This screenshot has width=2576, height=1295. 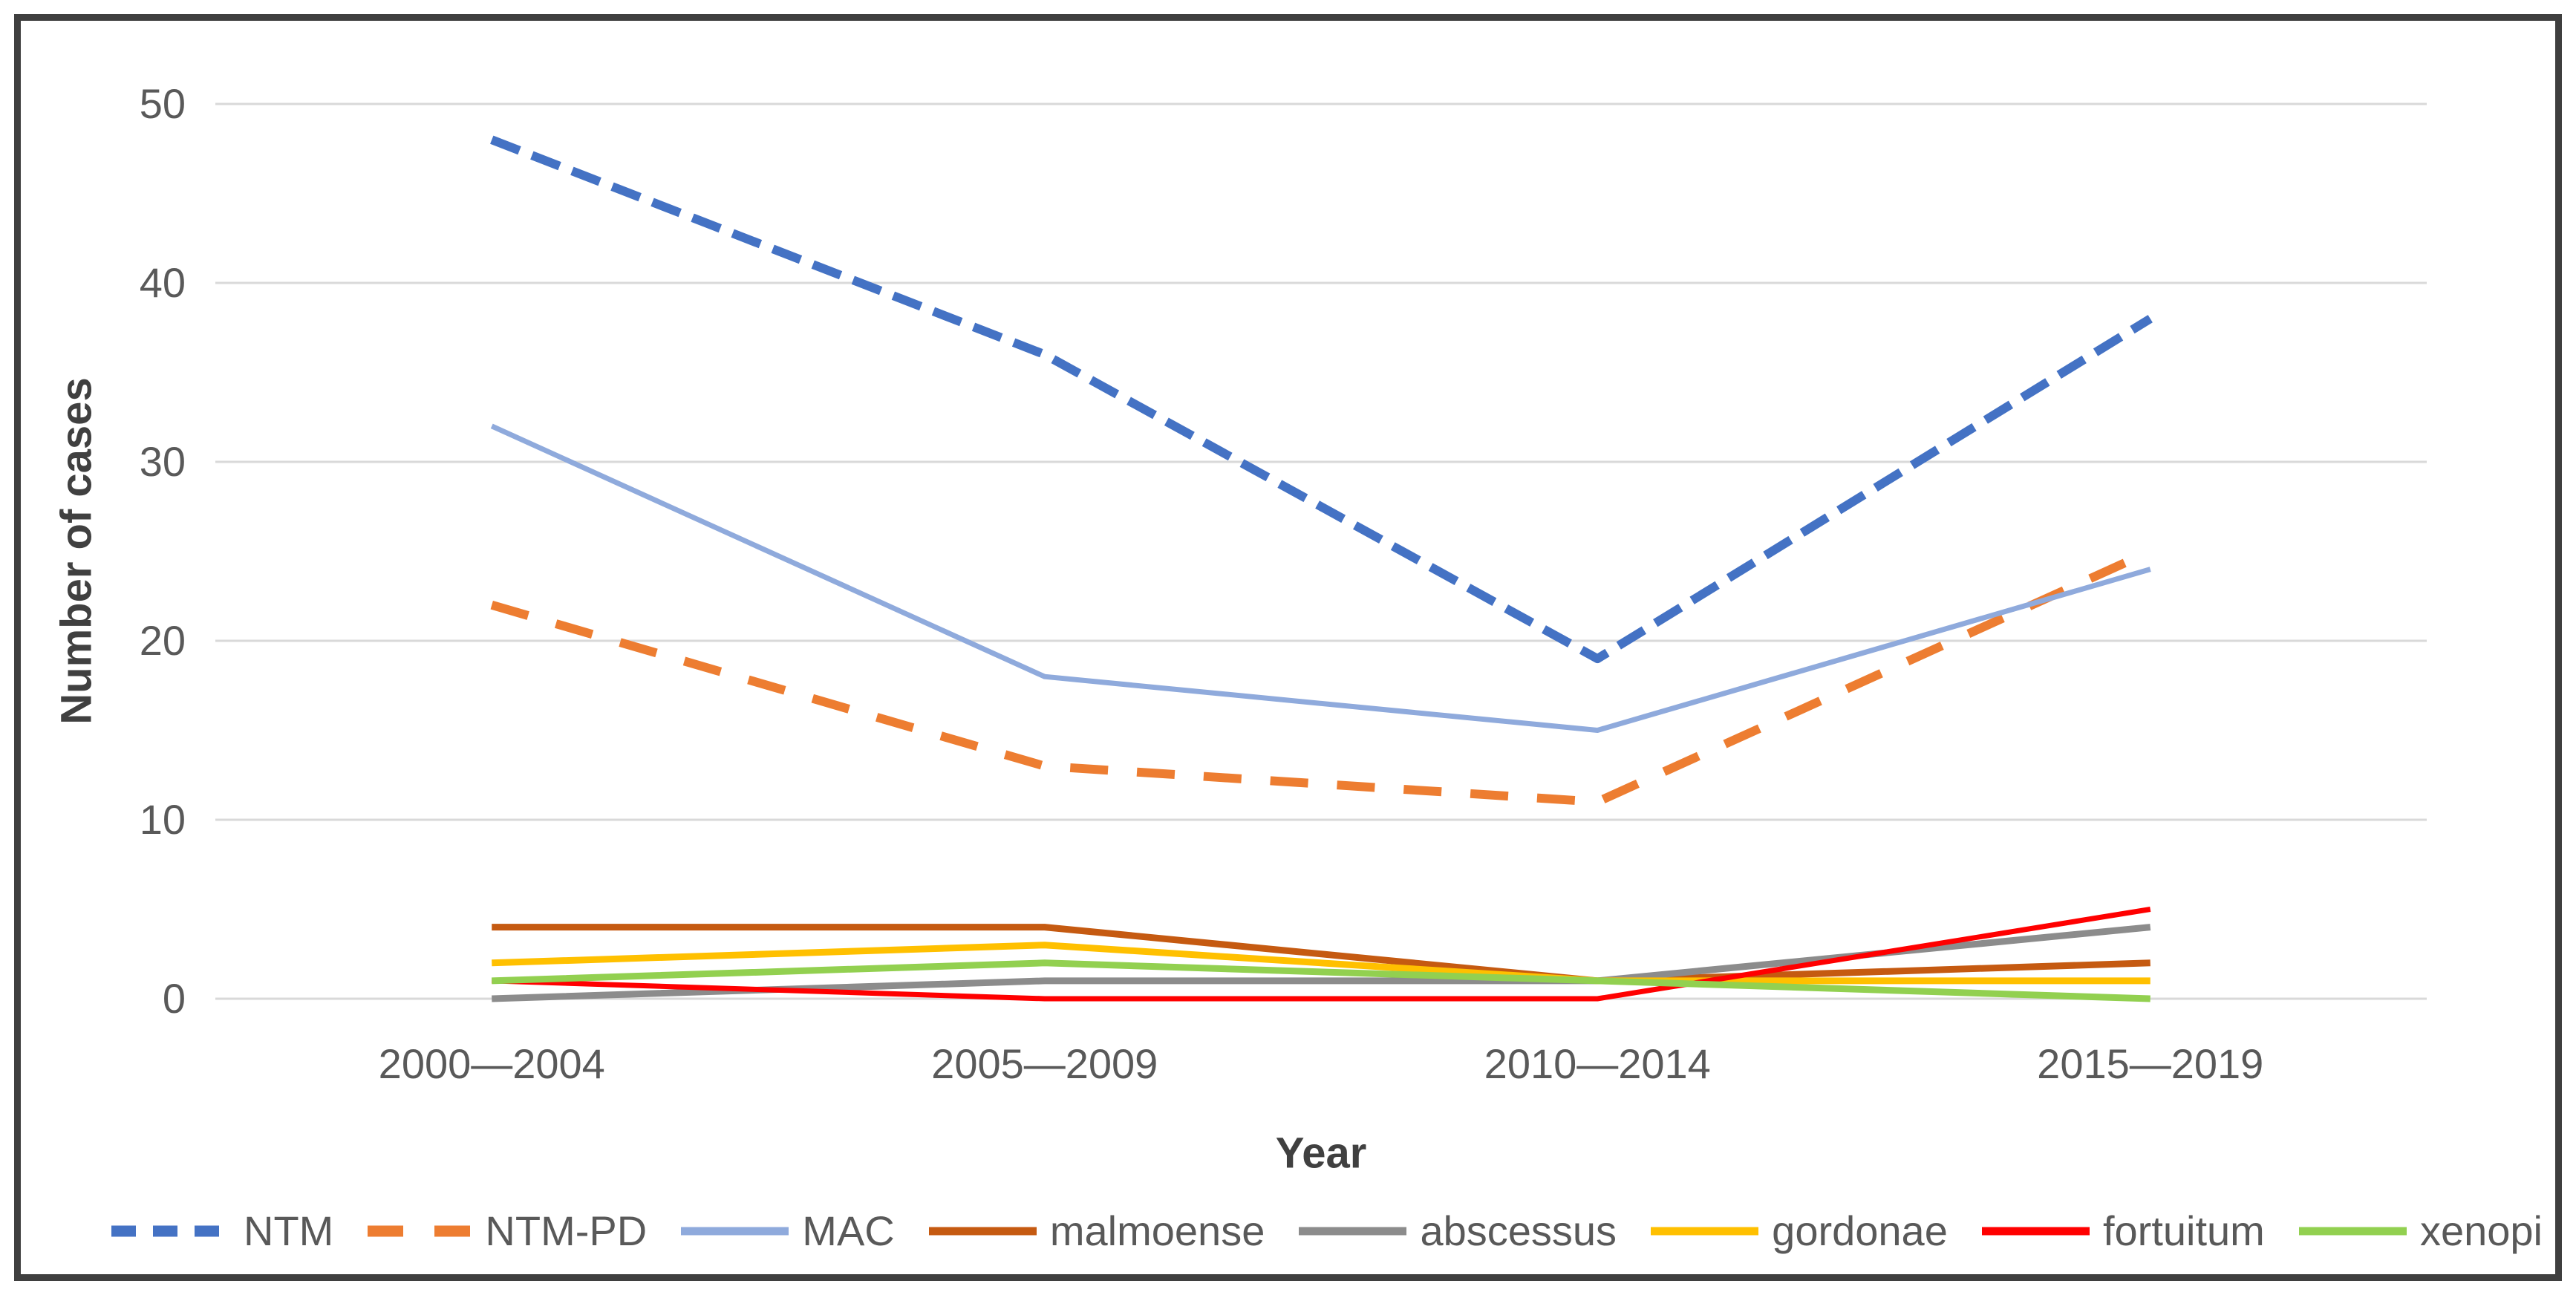 What do you see at coordinates (174, 999) in the screenshot?
I see `y-tick-label: 0` at bounding box center [174, 999].